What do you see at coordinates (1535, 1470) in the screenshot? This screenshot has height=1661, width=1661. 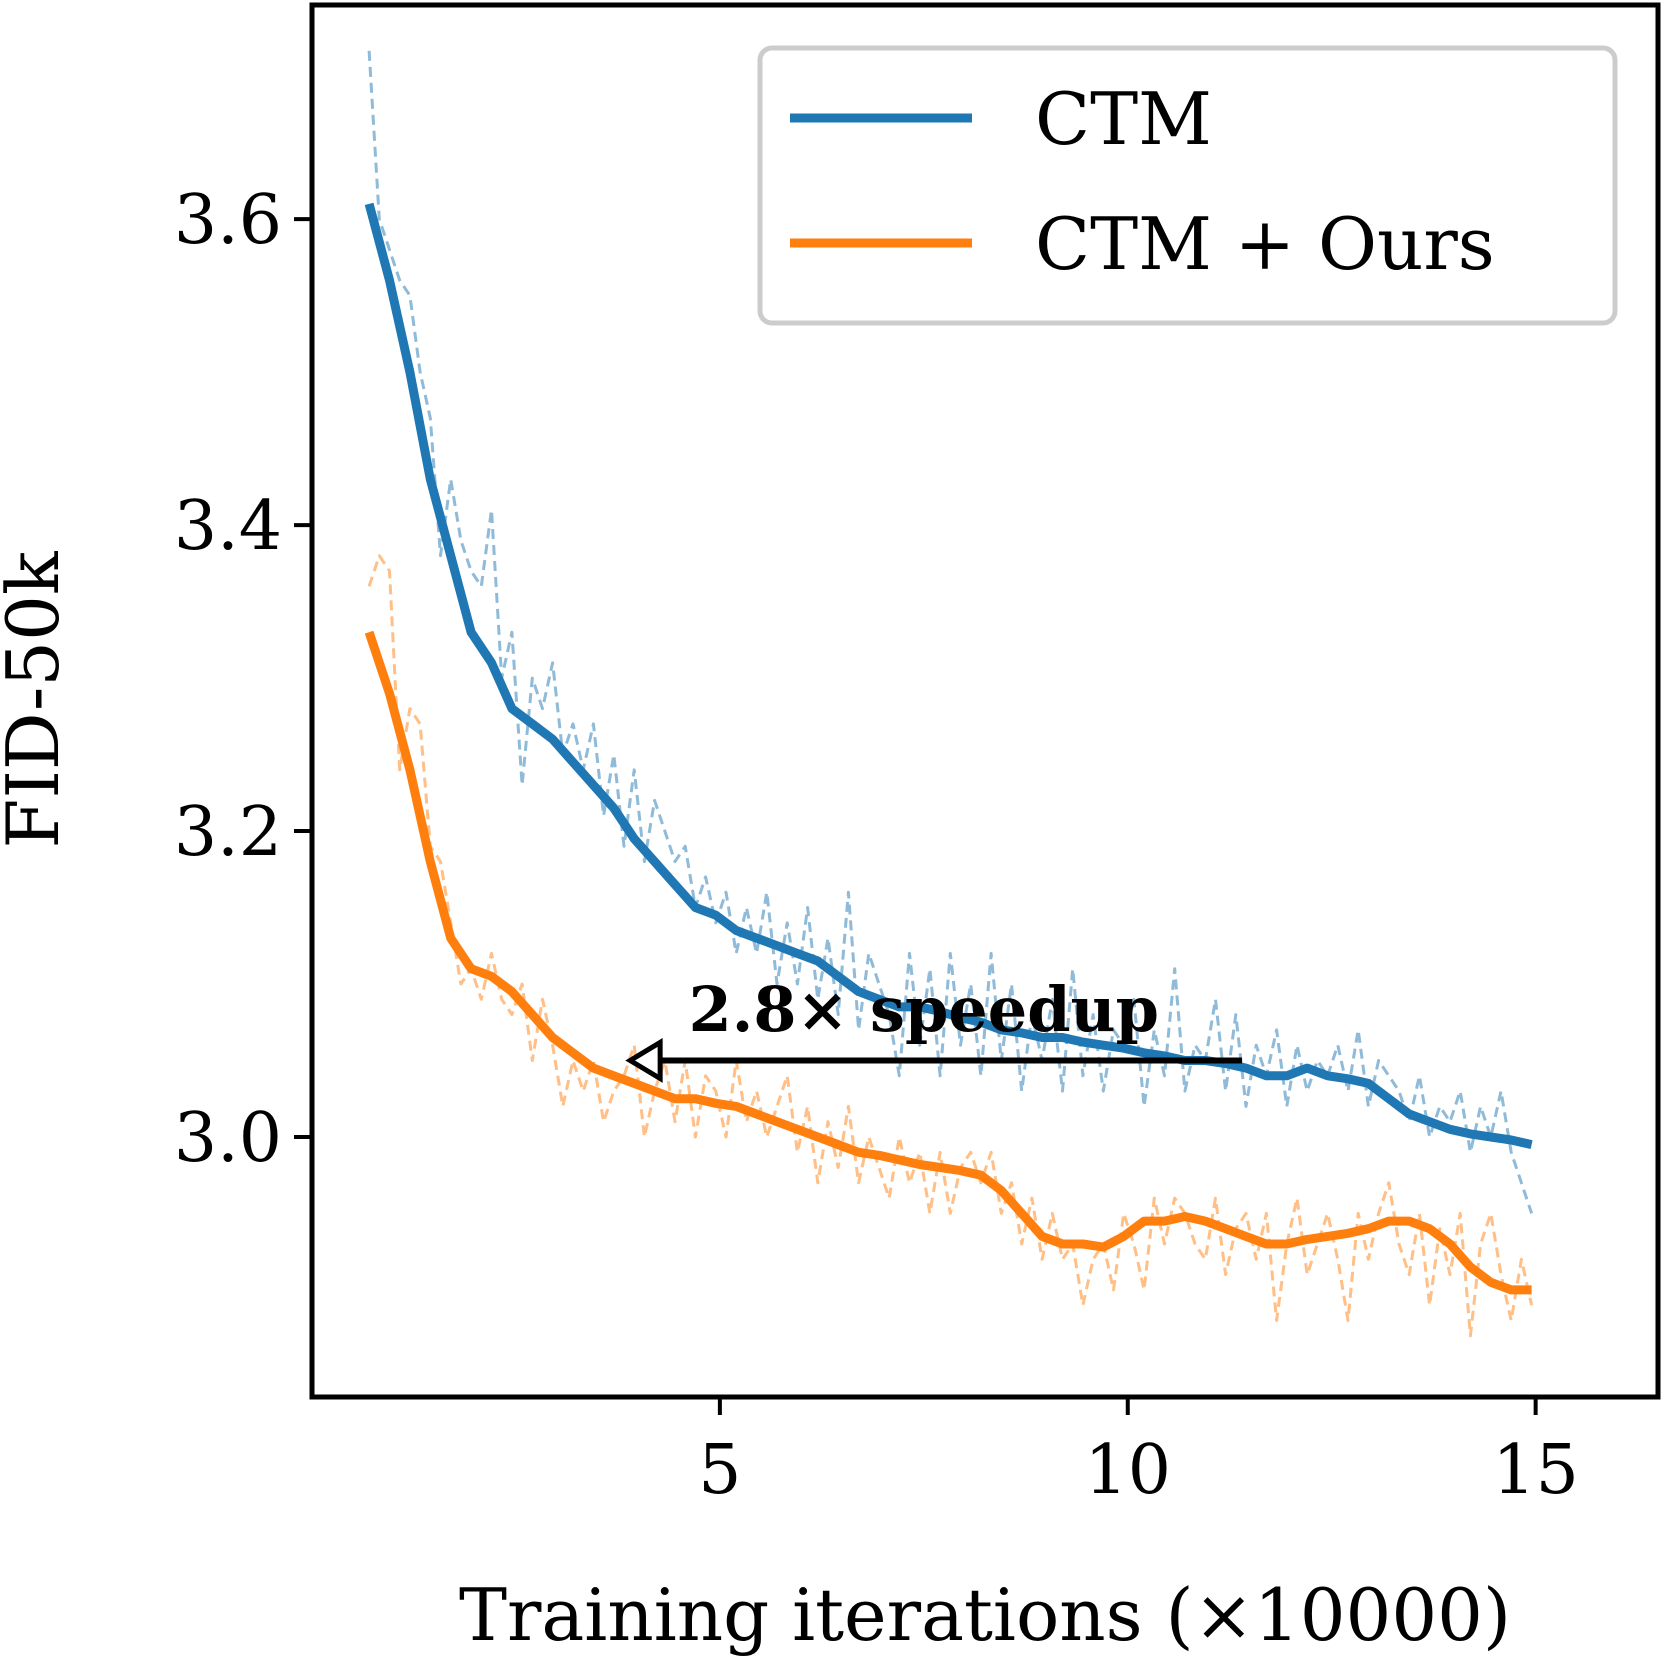 I see `x-tick-label: 15` at bounding box center [1535, 1470].